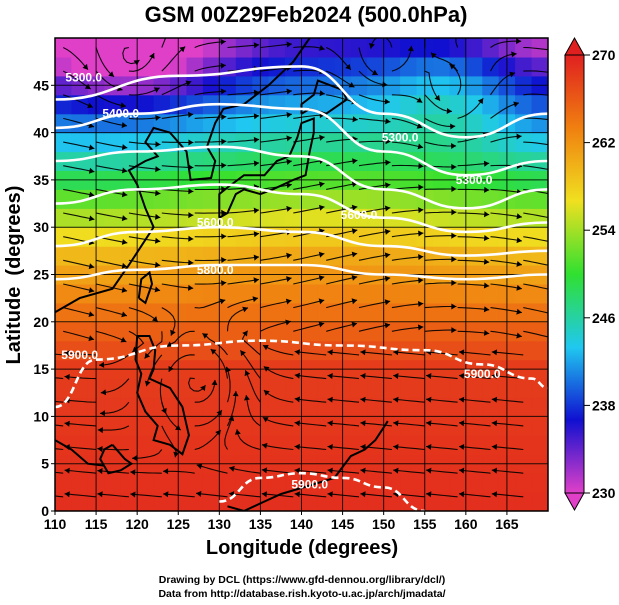  I want to click on x-axis-ticks: 110 115 120 125 130 135 140 145 150 155 160 165, so click(281, 521).